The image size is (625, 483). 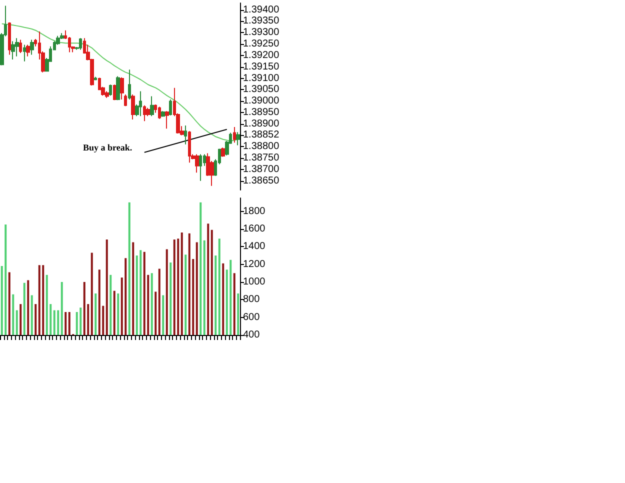 What do you see at coordinates (261, 10) in the screenshot?
I see `y-tick-label: 1.39400` at bounding box center [261, 10].